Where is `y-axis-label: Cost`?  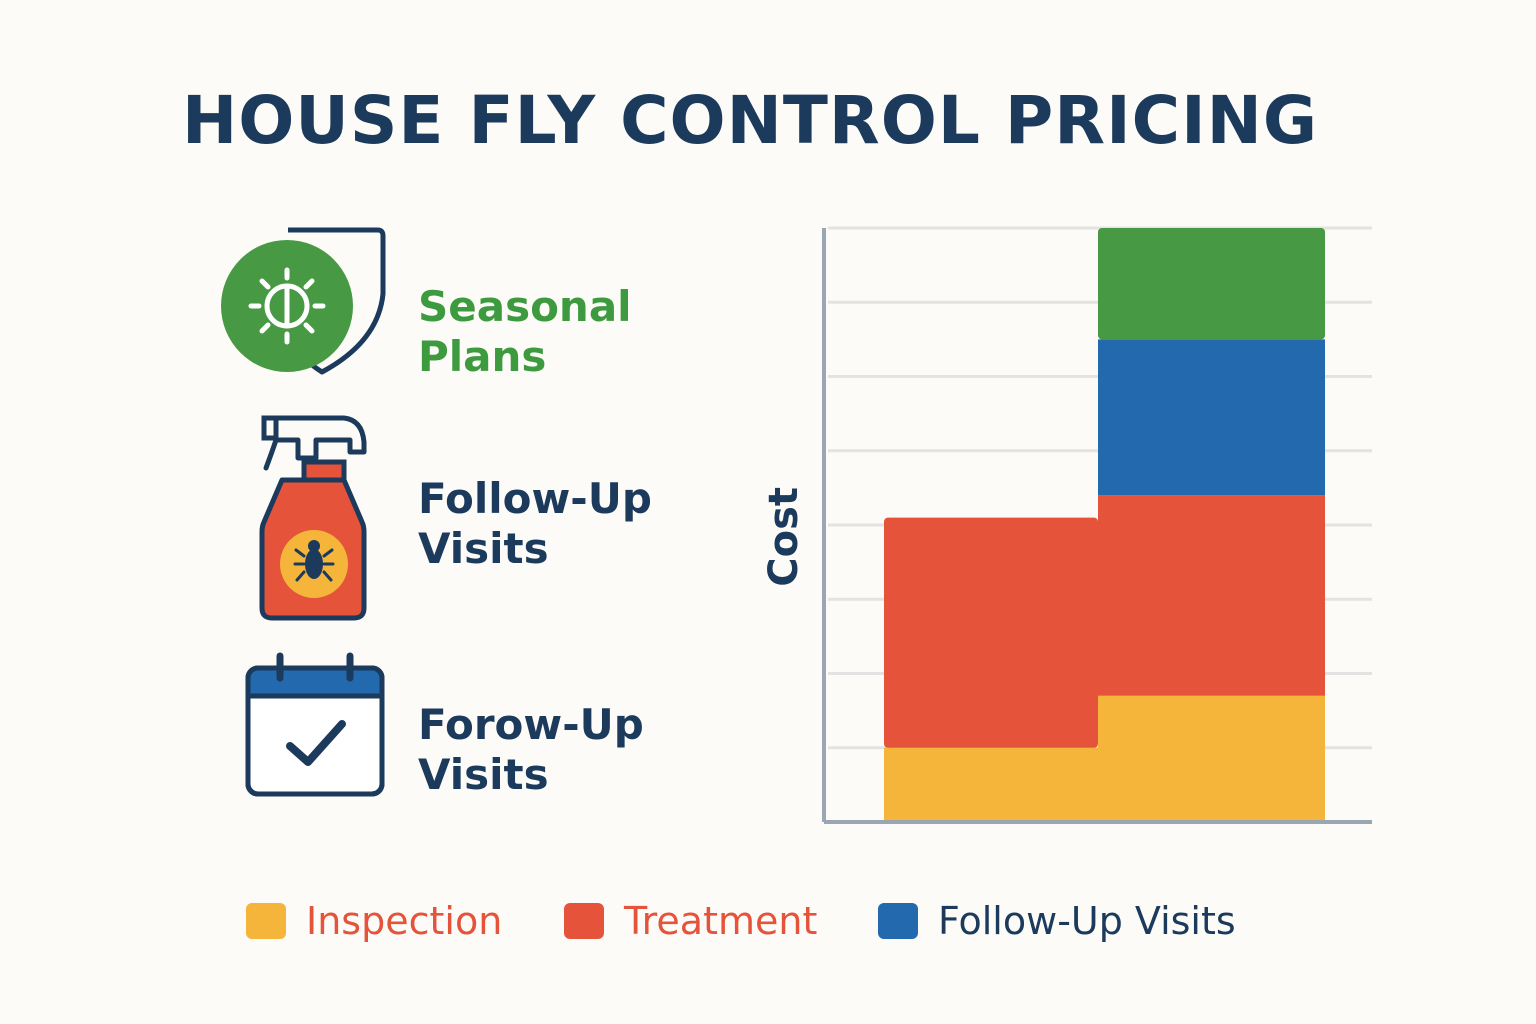
y-axis-label: Cost is located at coordinates (784, 537).